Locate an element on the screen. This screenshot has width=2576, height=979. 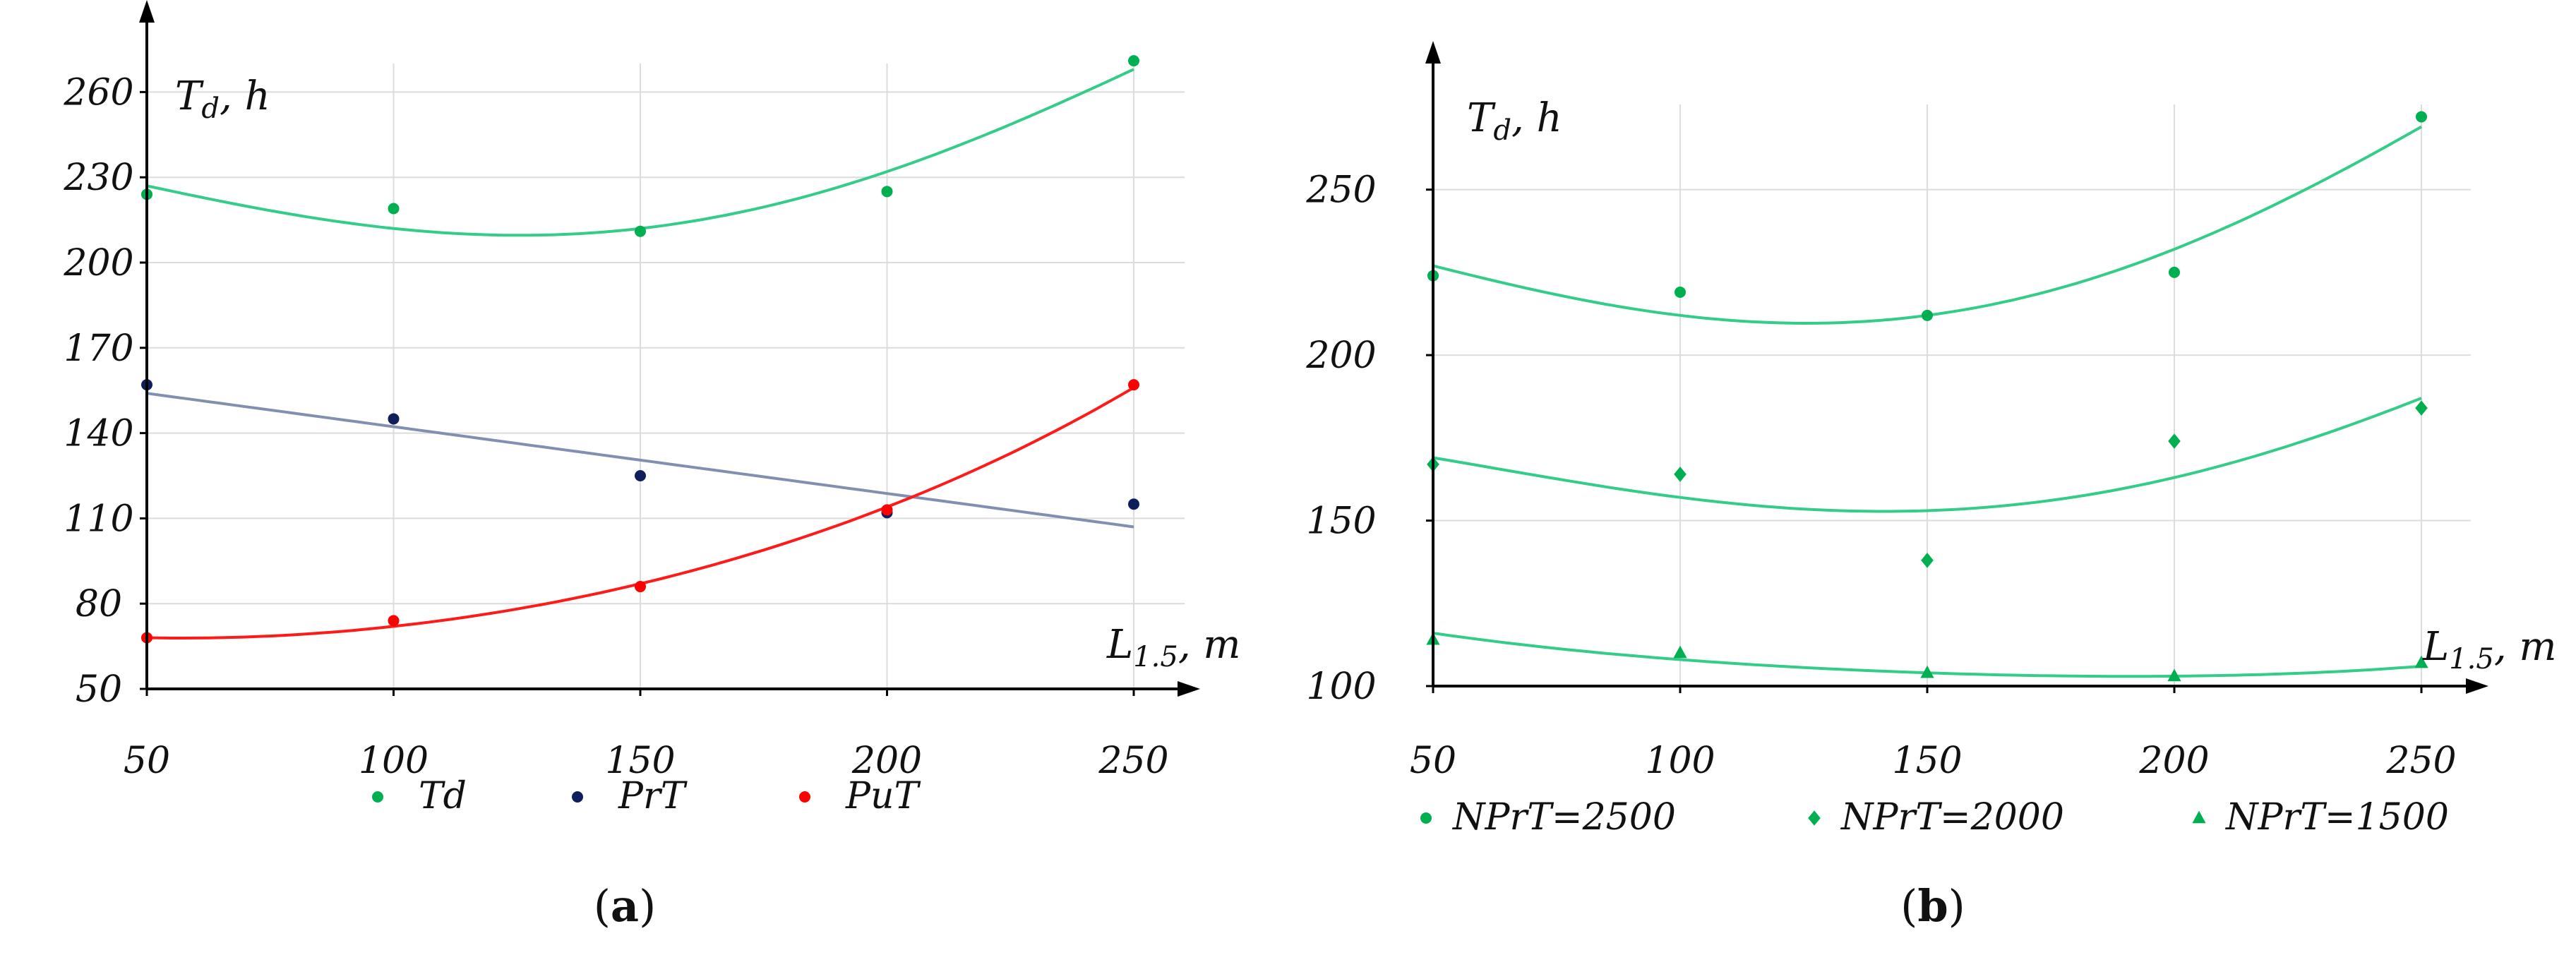
panel-label: (b) is located at coordinates (1932, 906).